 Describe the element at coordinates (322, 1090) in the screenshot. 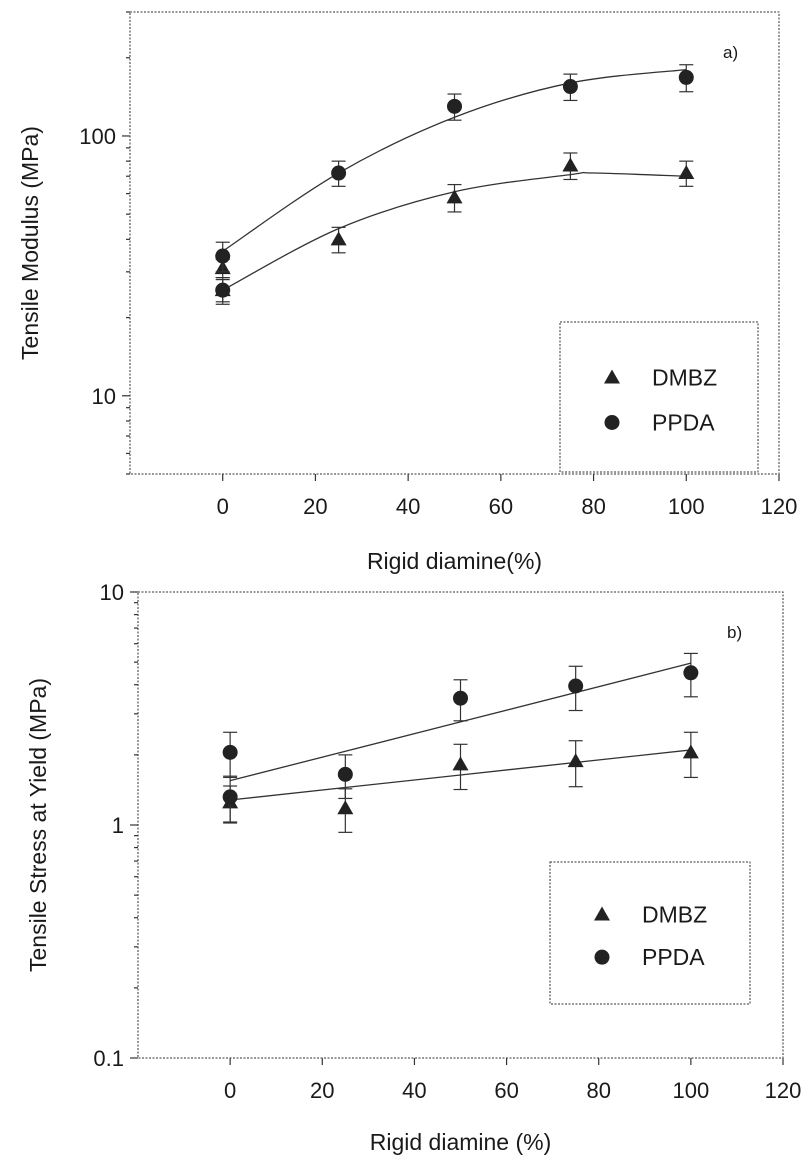

I see `panel-b-x-tick-label: 20` at that location.